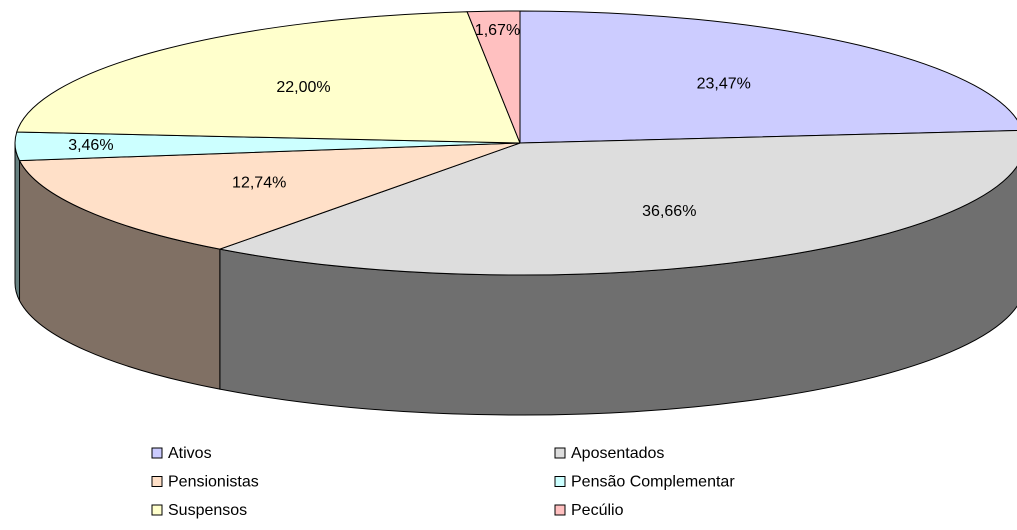  I want to click on data-label: 22,00%, so click(303, 87).